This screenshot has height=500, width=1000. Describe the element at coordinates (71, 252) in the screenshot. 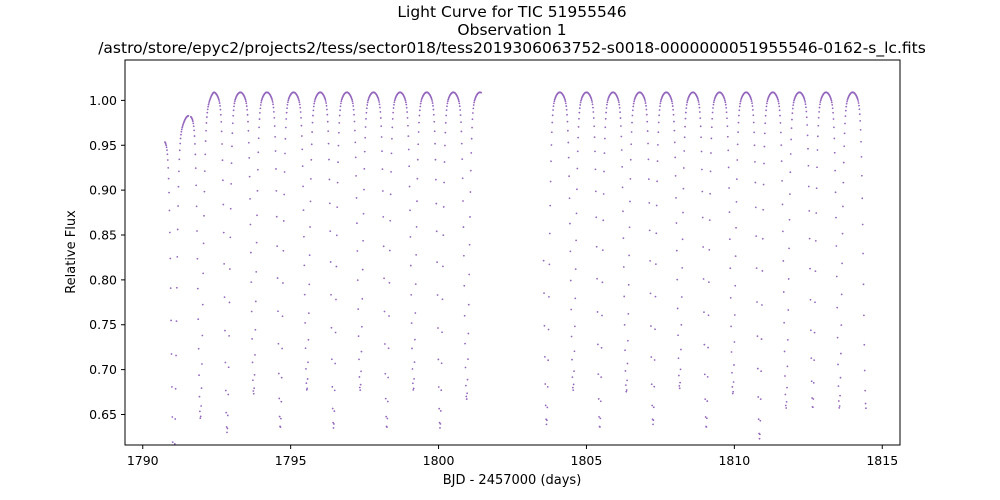

I see `y-axis-label: Relative Flux` at that location.